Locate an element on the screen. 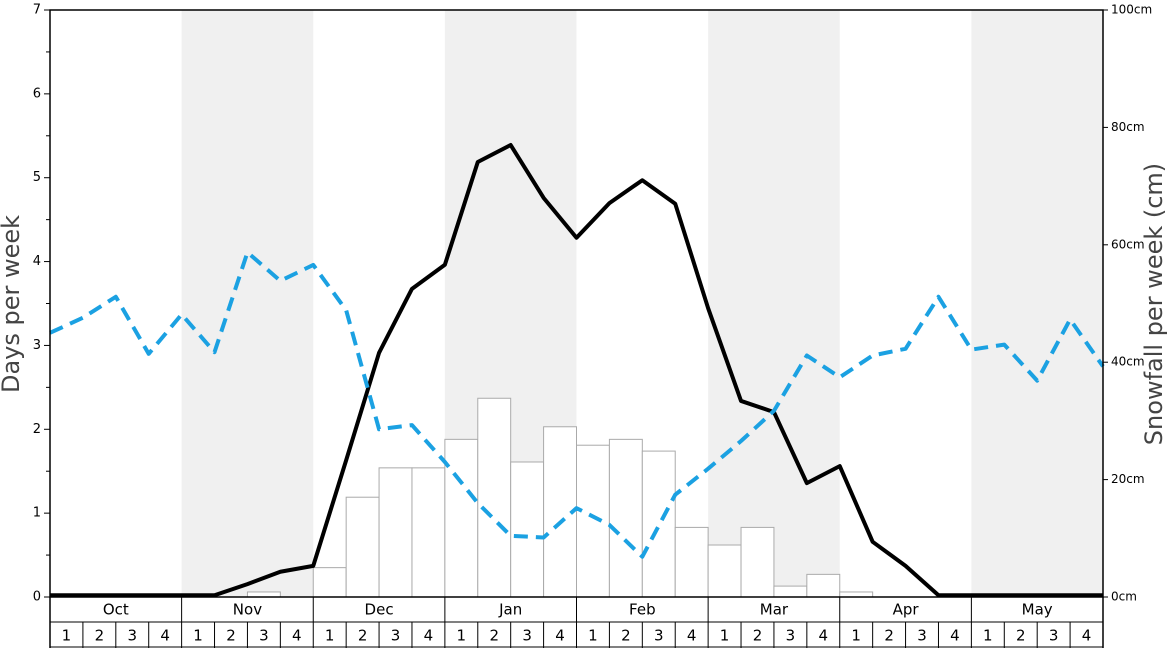 Image resolution: width=1168 pixels, height=648 pixels. y-axis-title: Days per week is located at coordinates (12, 304).